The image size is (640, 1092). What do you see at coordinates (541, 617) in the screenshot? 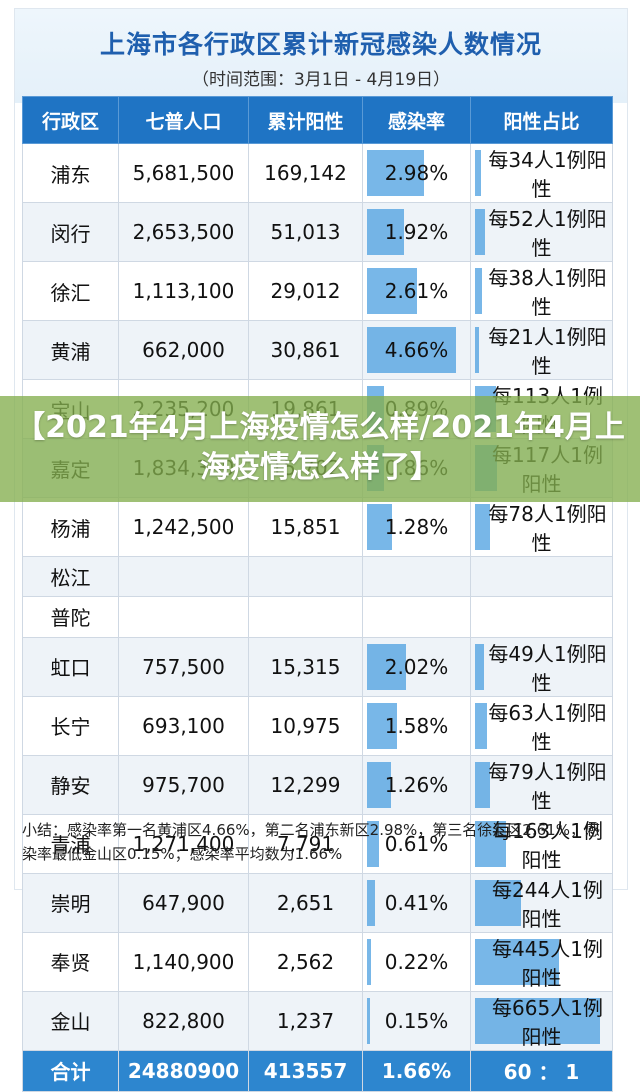
I see `ratio-cell` at bounding box center [541, 617].